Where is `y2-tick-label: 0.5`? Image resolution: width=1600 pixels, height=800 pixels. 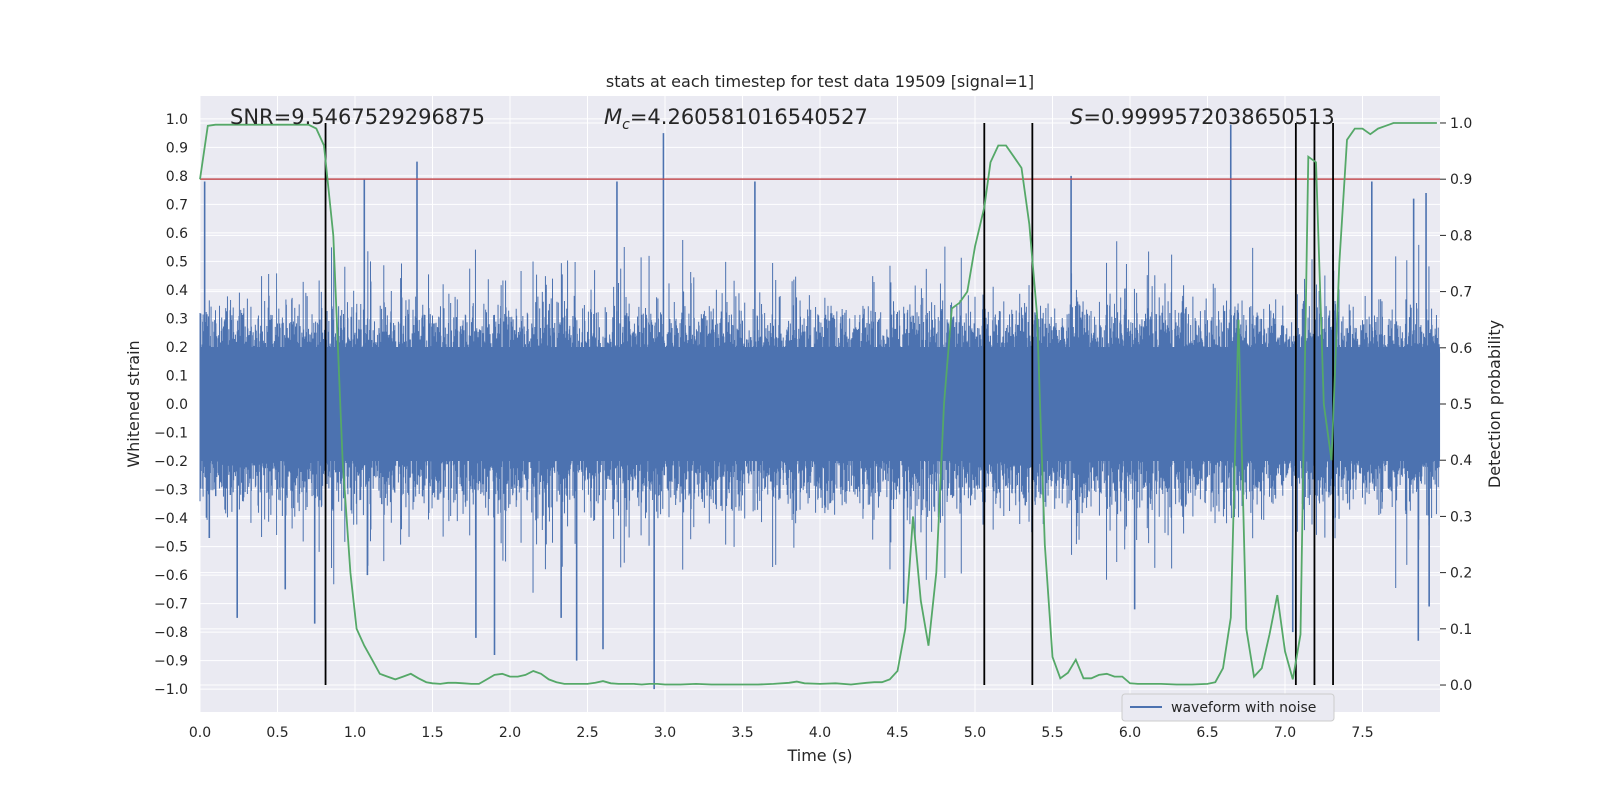
y2-tick-label: 0.5 is located at coordinates (1461, 405).